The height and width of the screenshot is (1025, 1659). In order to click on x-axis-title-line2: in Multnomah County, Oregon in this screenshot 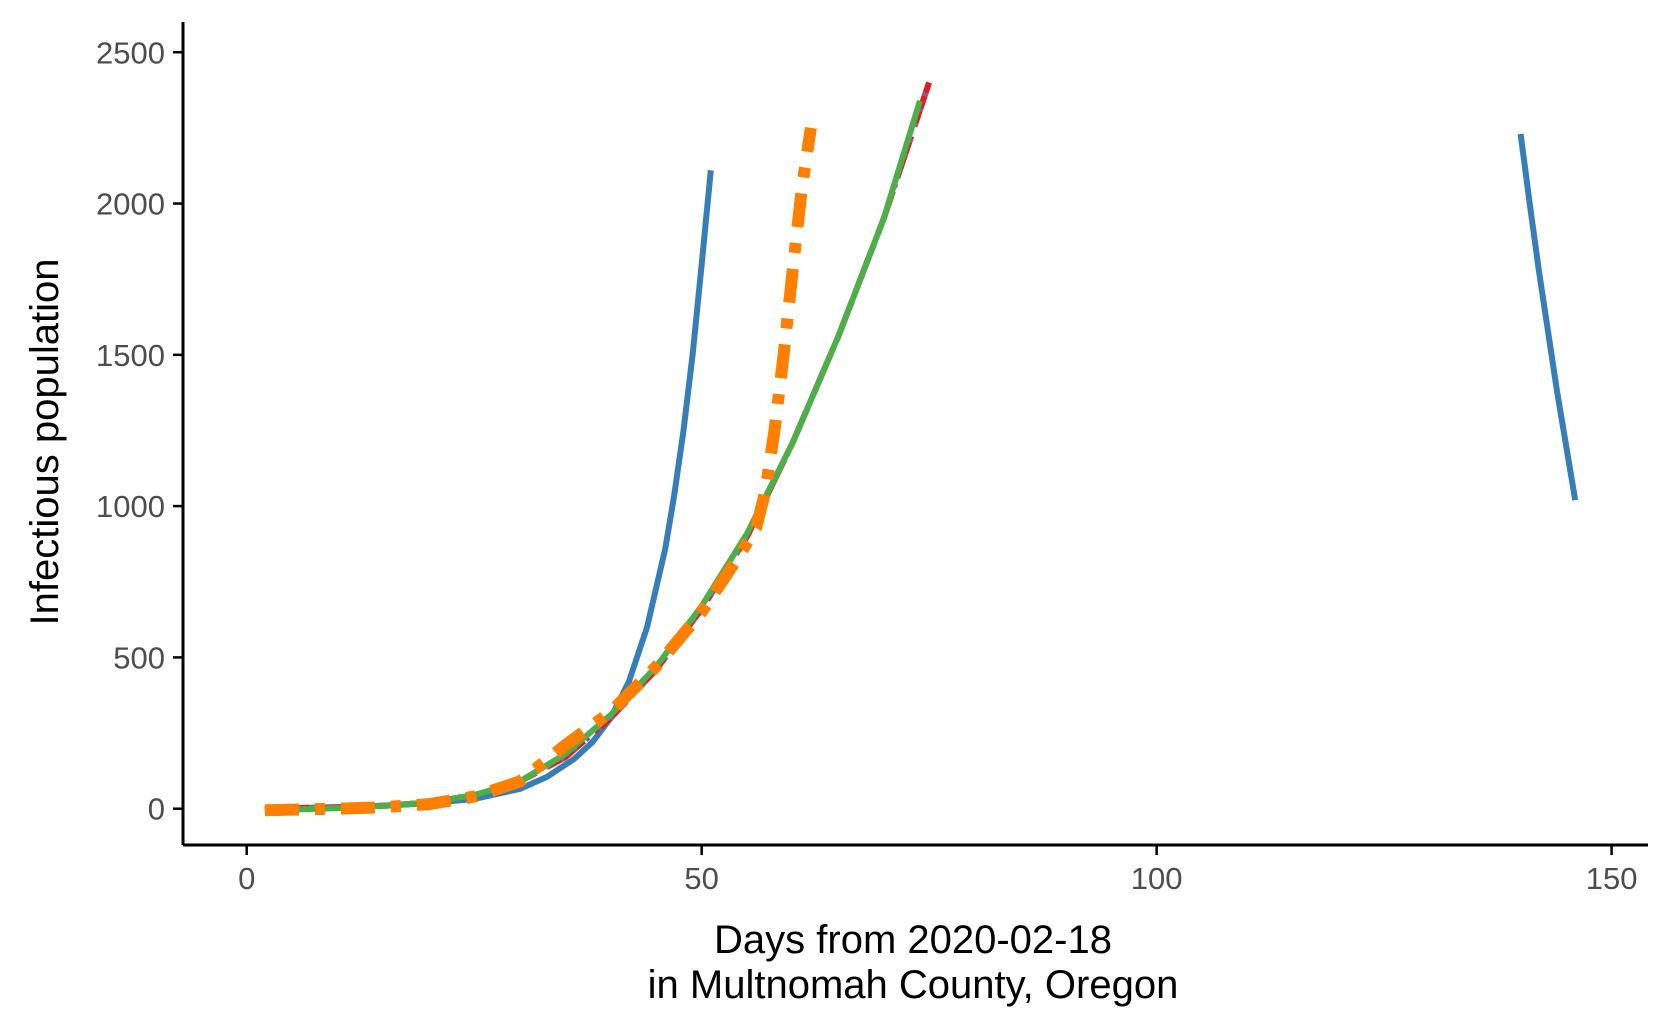, I will do `click(913, 985)`.